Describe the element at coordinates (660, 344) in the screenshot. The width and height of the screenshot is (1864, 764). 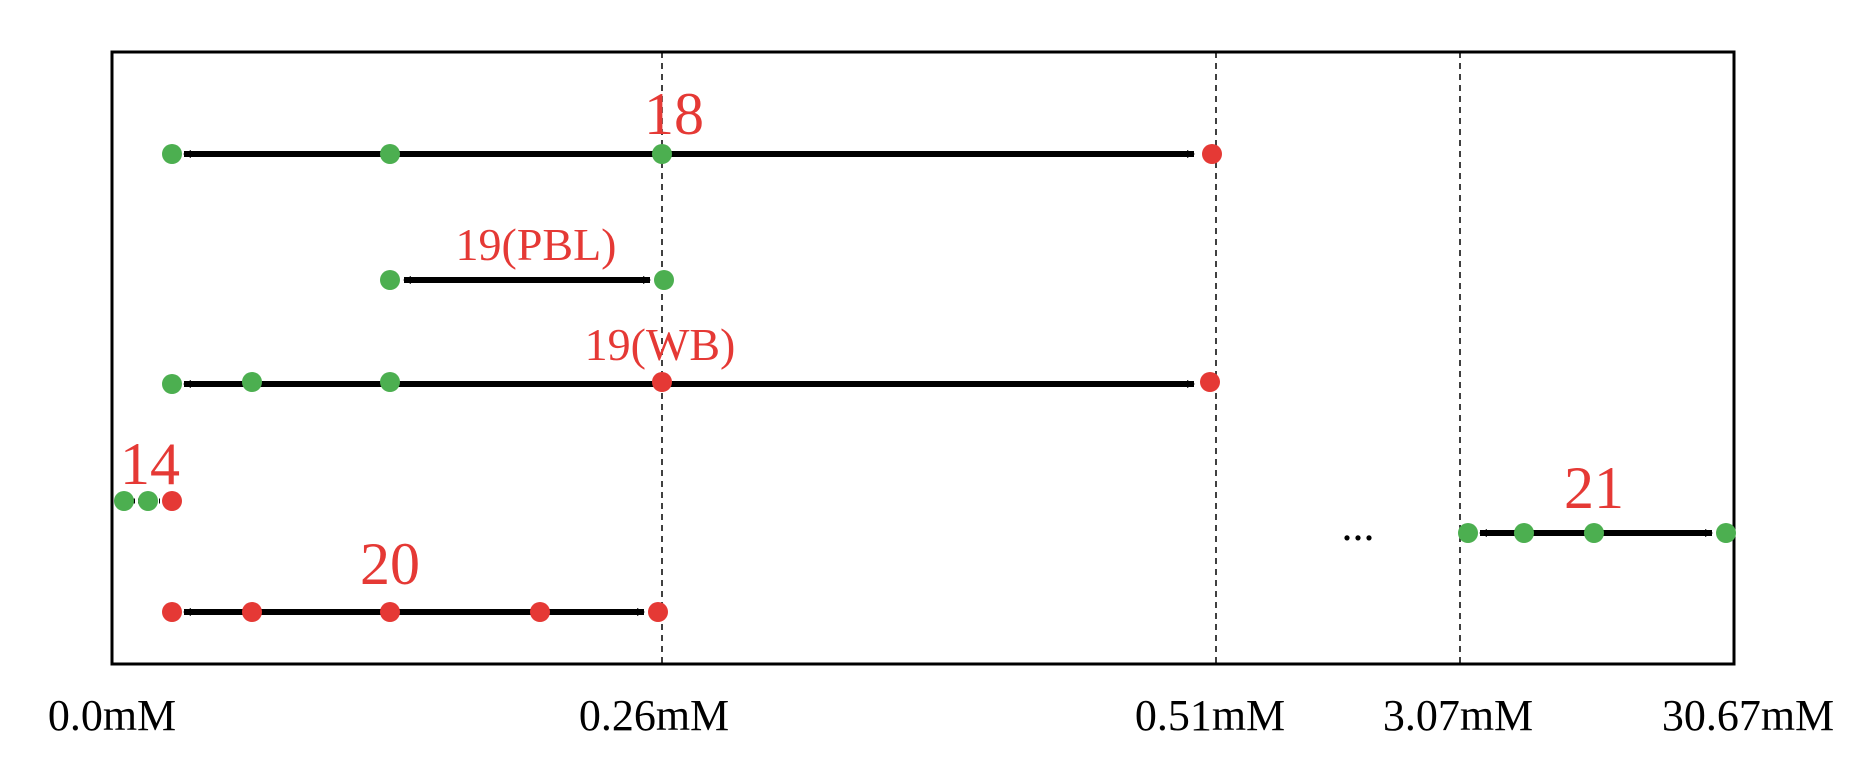
I see `row-label-19wb: 19(WB)` at that location.